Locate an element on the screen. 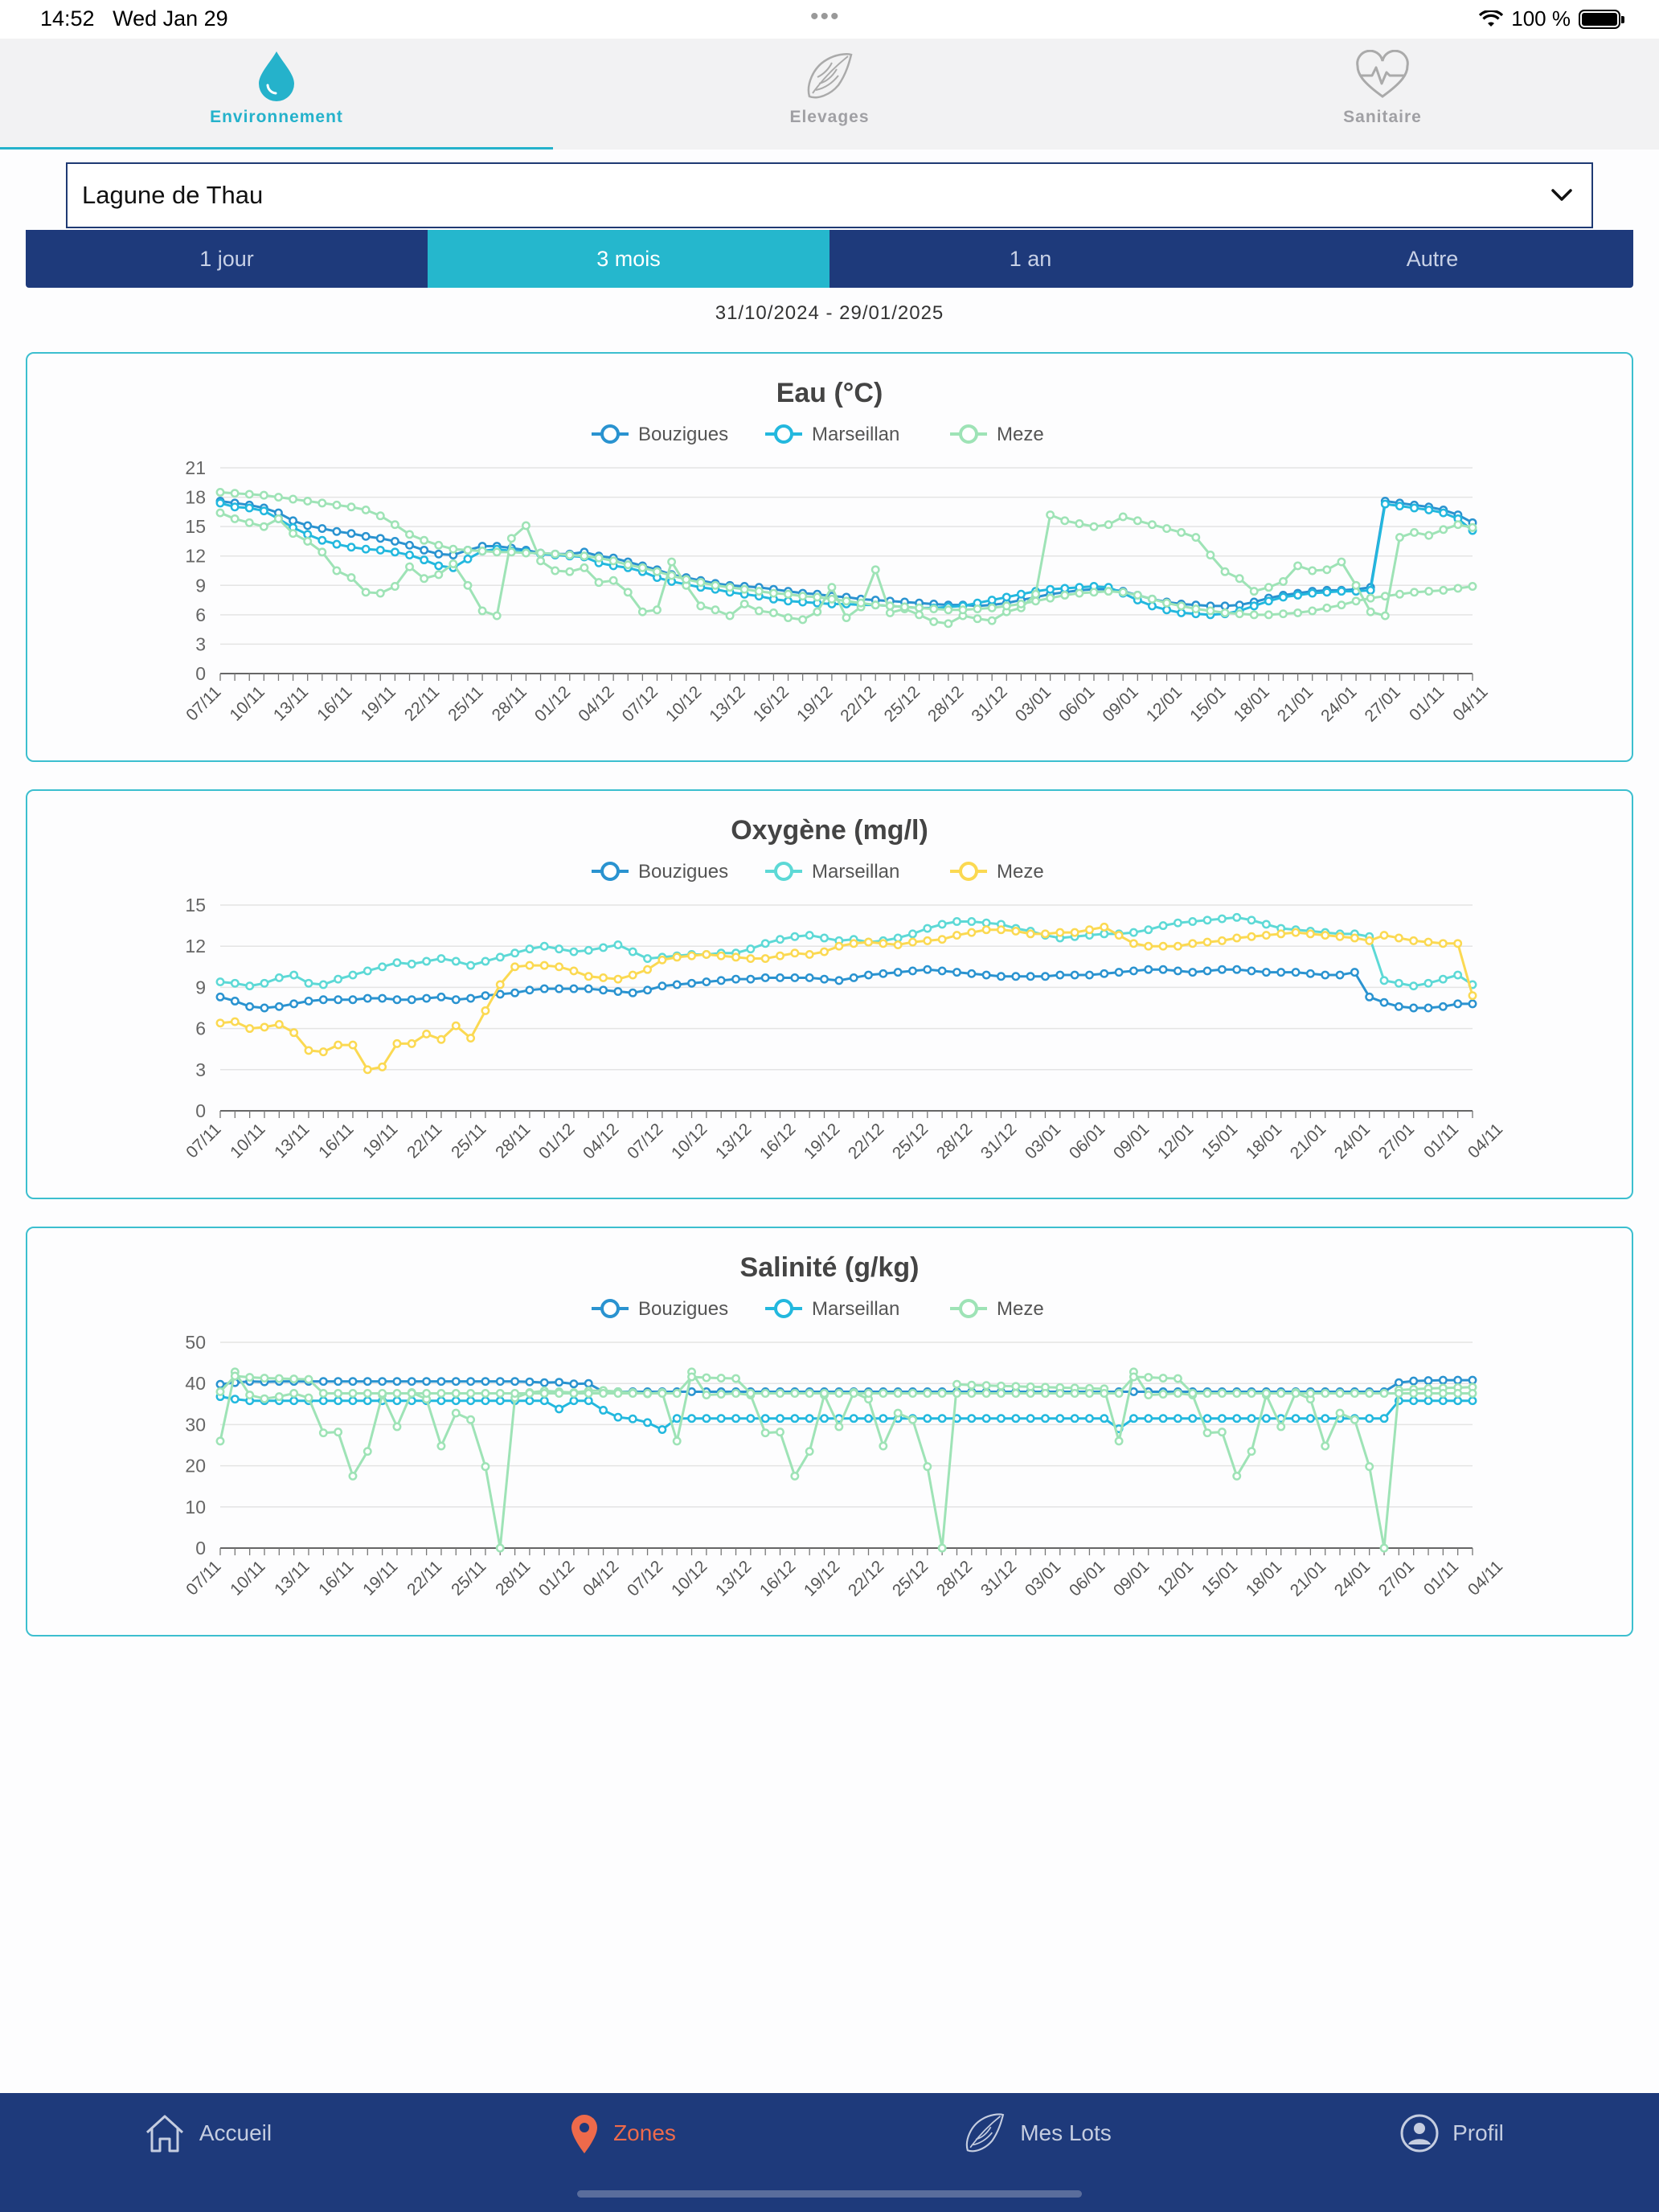 The width and height of the screenshot is (1659, 2212). zone-select: Lagune de Thau is located at coordinates (829, 195).